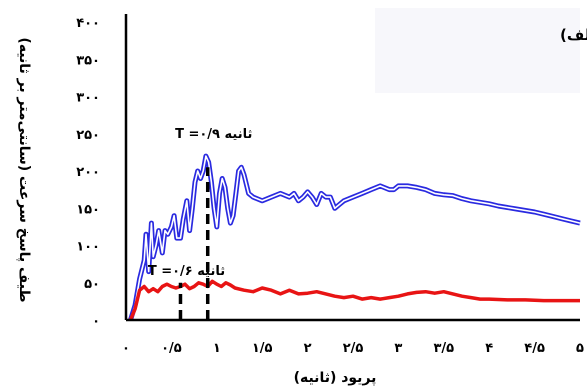 This screenshot has height=390, width=587. What do you see at coordinates (534, 348) in the screenshot?
I see `x-tick-label: ۴/۵` at bounding box center [534, 348].